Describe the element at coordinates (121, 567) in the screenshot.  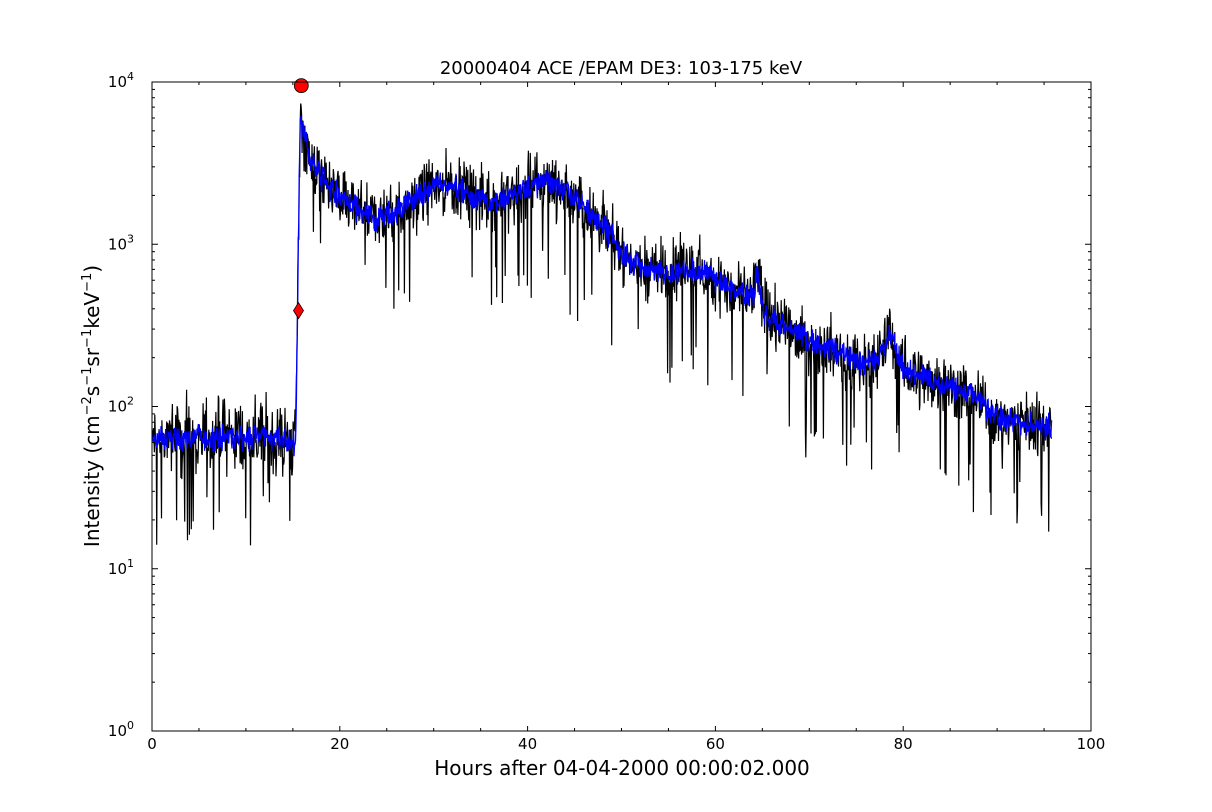
I see `y-tick-label: 10¹` at that location.